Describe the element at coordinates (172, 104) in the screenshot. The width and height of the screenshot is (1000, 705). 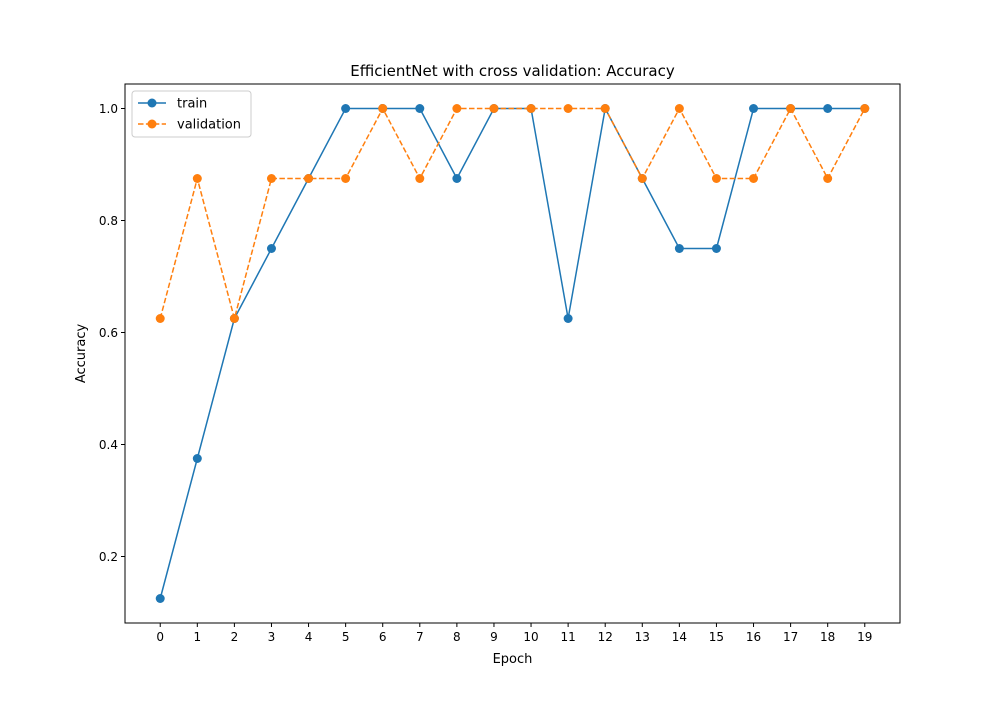
I see `legend-entry-train: train` at that location.